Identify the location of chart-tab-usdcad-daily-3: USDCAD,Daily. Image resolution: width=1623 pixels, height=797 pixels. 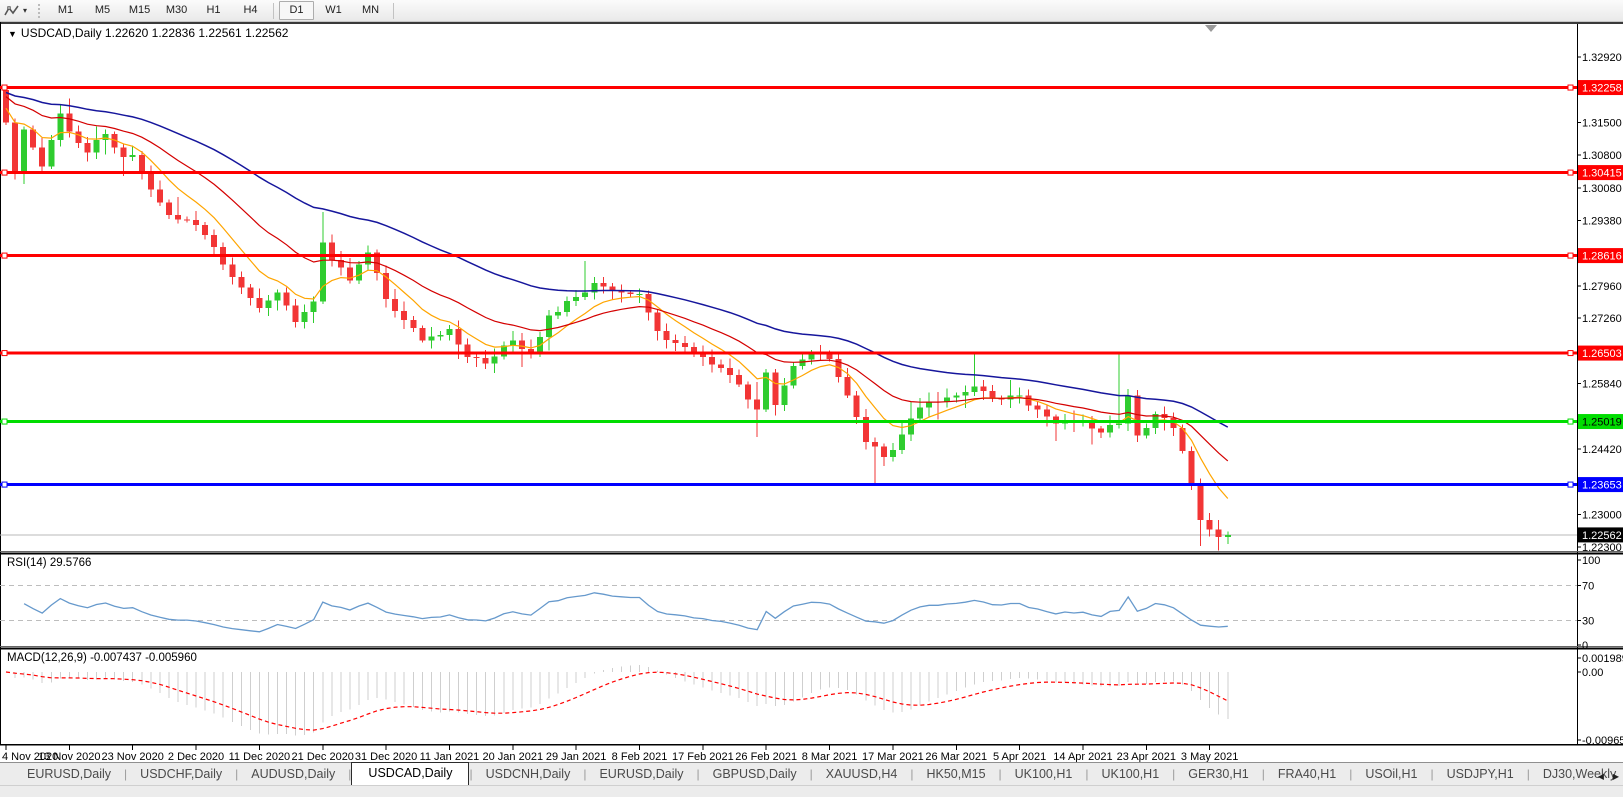
(410, 773).